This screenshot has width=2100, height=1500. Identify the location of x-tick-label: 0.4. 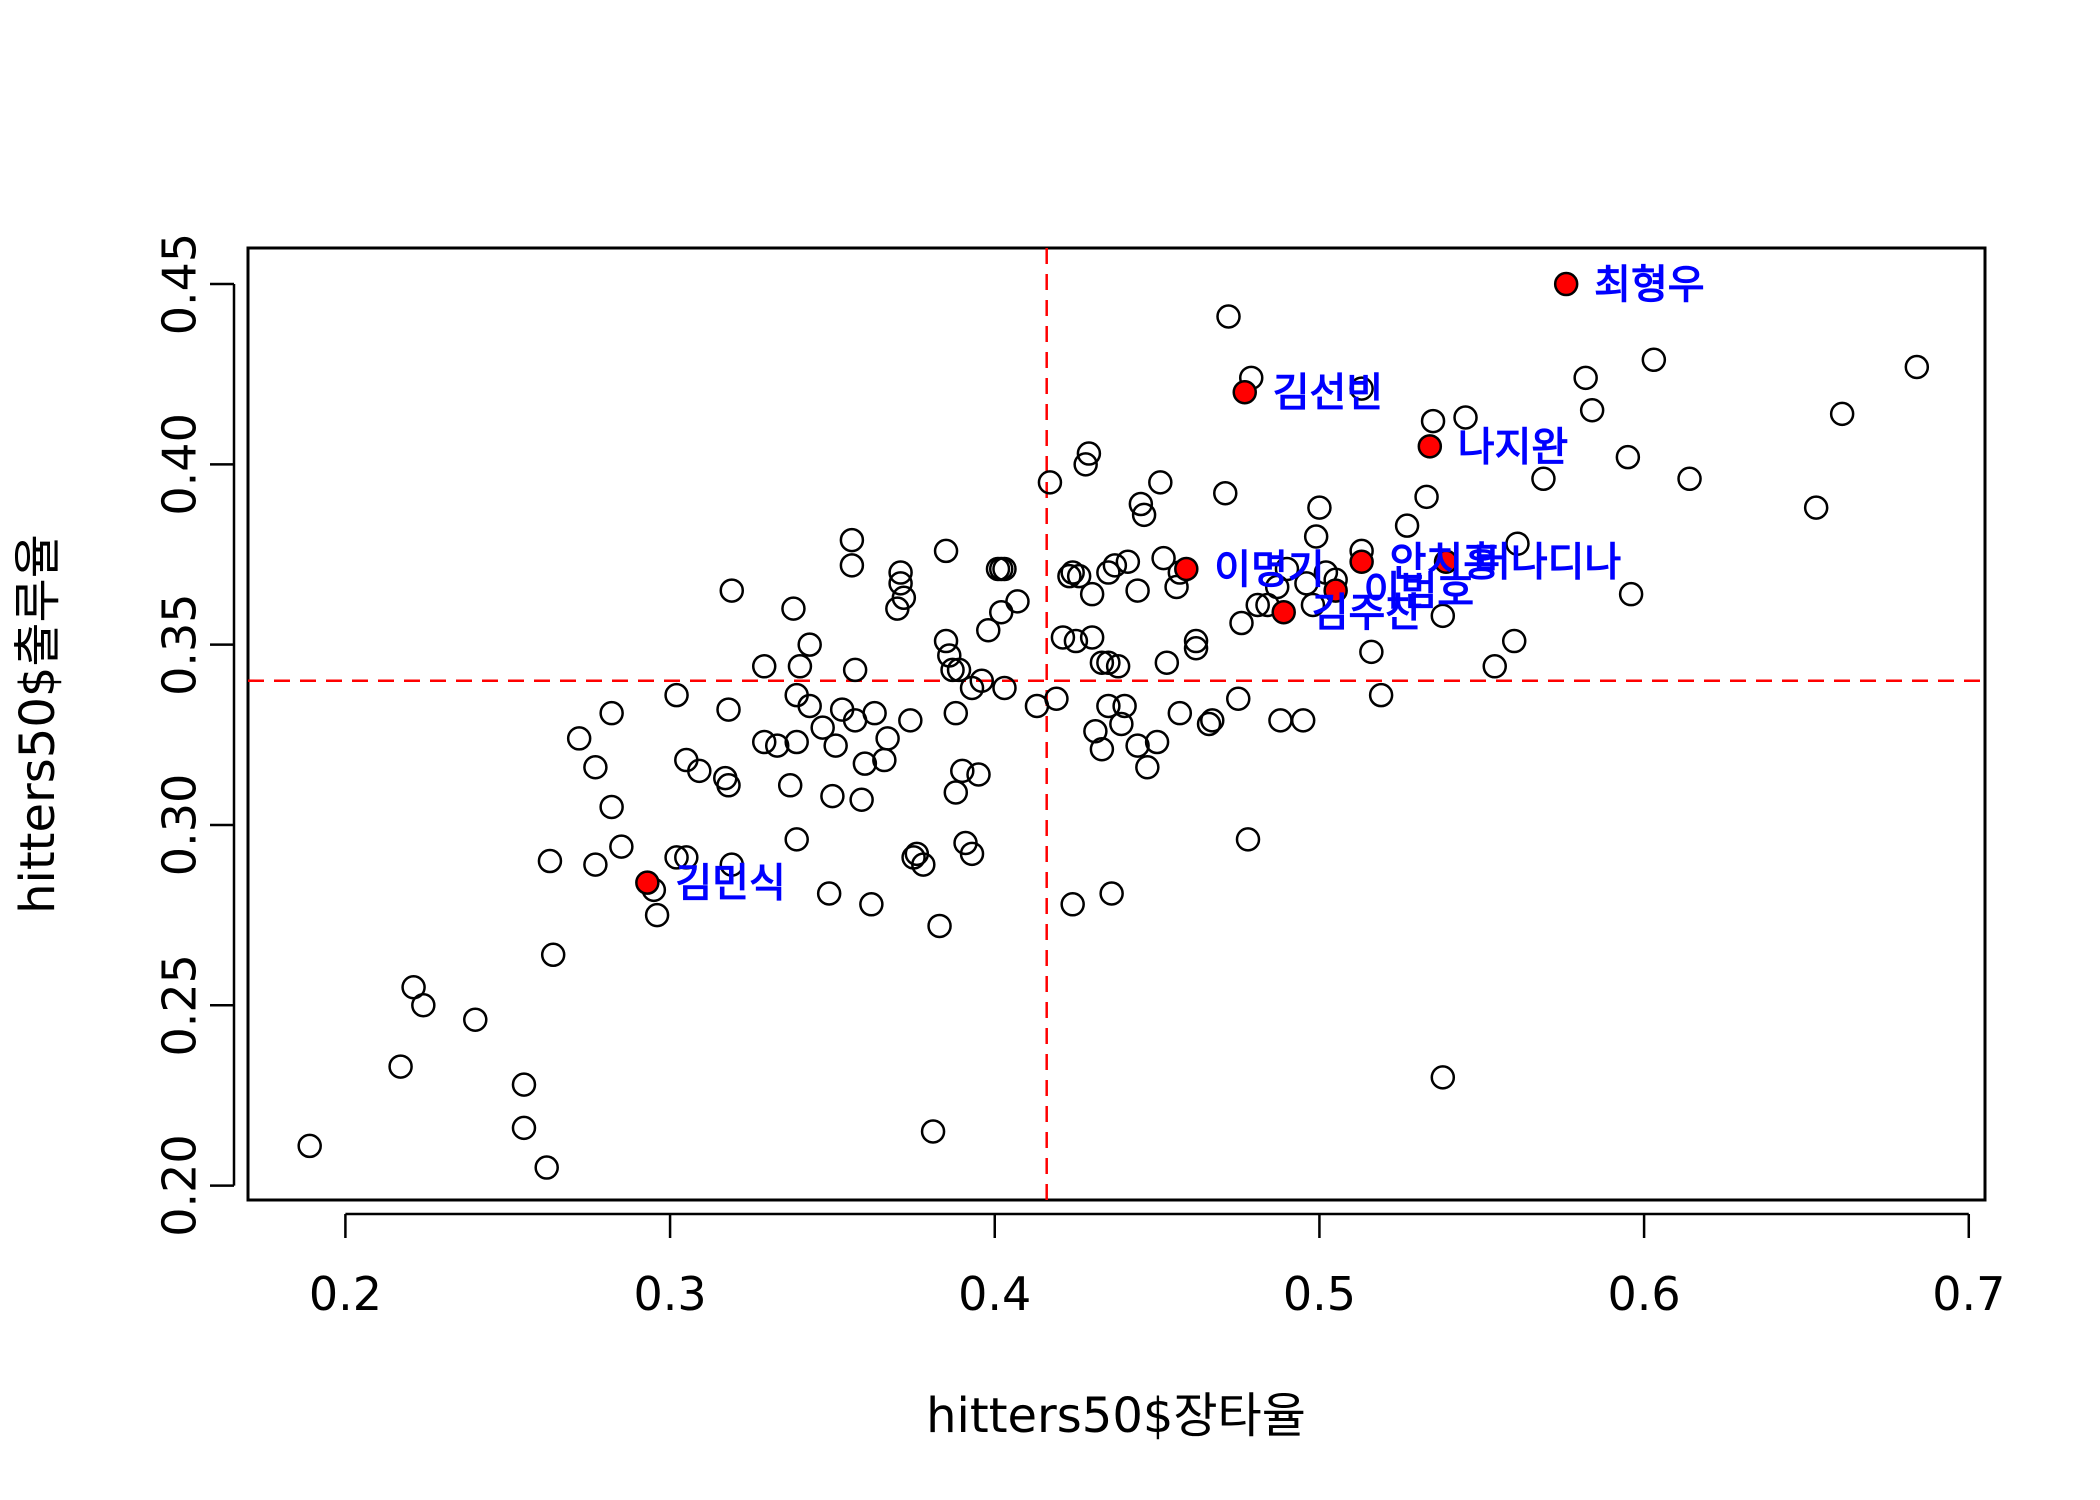
(994, 1294).